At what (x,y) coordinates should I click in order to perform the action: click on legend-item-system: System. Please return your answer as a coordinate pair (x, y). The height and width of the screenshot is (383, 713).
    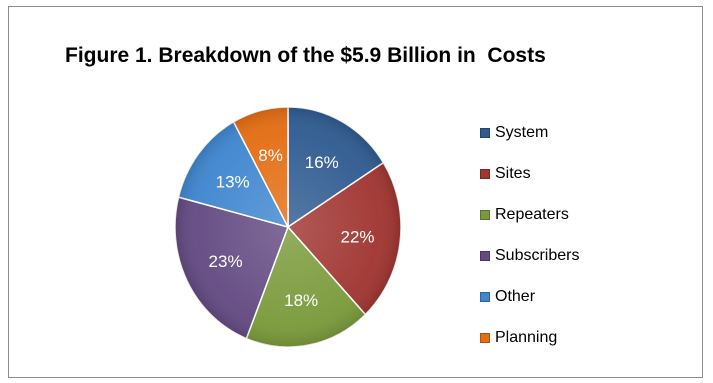
    Looking at the image, I should click on (529, 132).